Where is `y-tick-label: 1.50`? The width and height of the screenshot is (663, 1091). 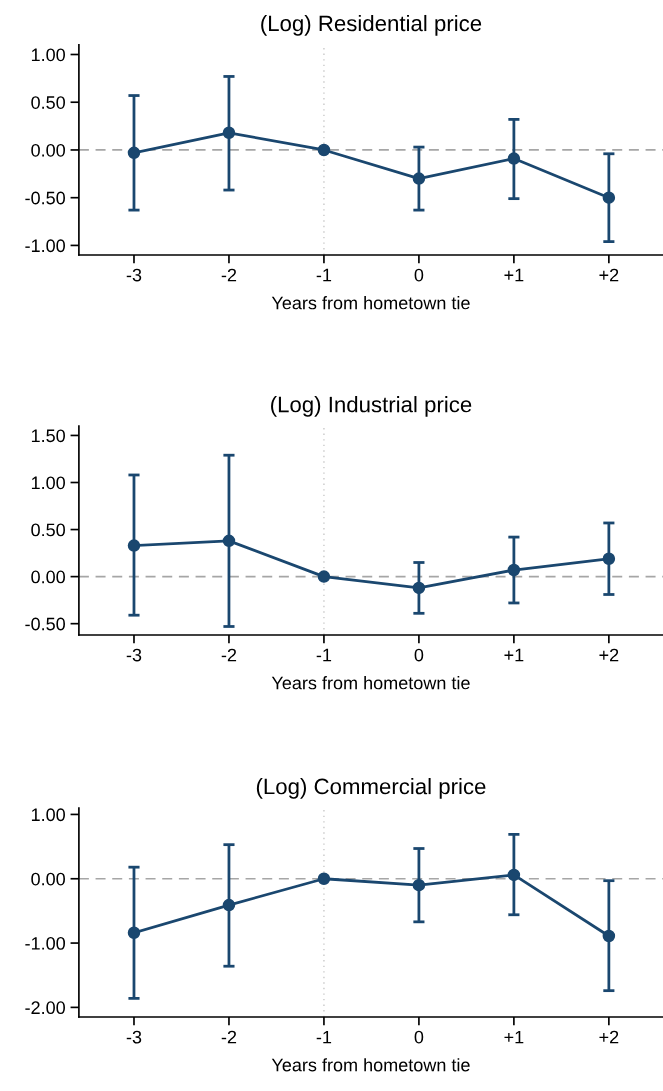 y-tick-label: 1.50 is located at coordinates (48, 436).